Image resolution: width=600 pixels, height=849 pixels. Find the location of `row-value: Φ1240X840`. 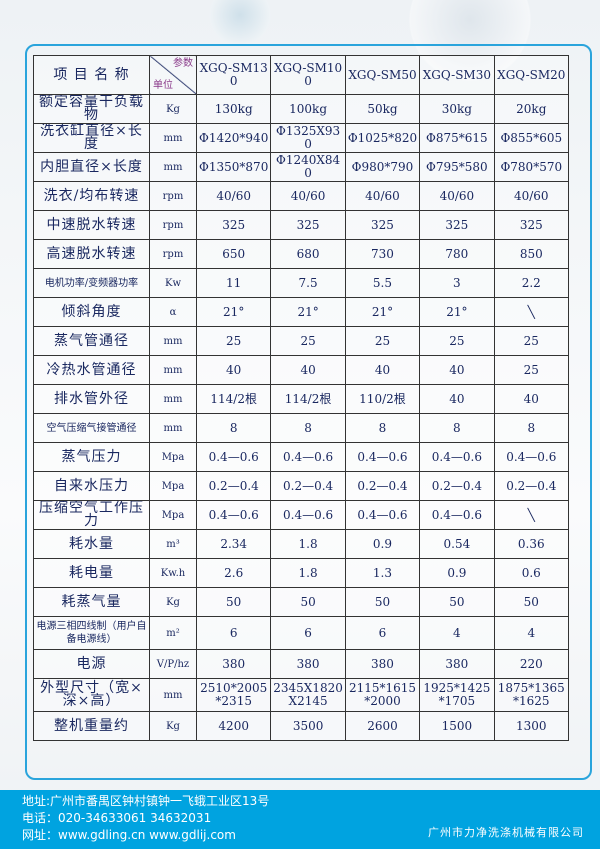

row-value: Φ1240X840 is located at coordinates (308, 167).